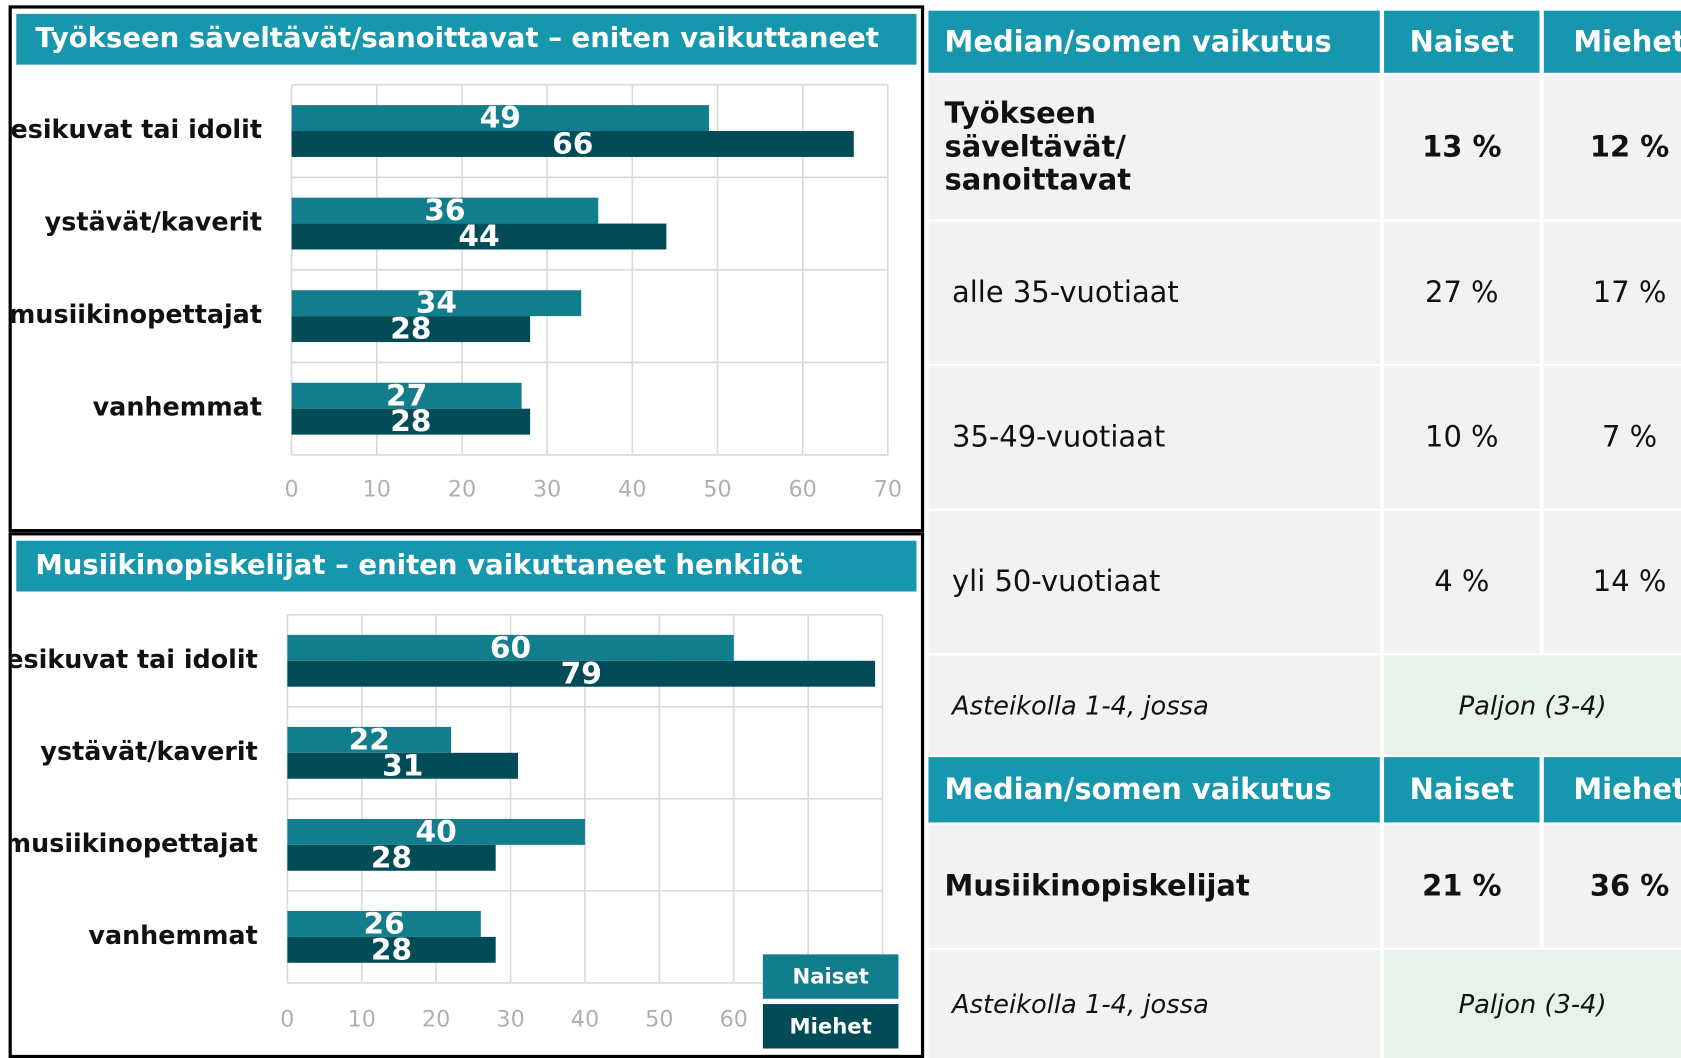  I want to click on data-label: 36, so click(444, 209).